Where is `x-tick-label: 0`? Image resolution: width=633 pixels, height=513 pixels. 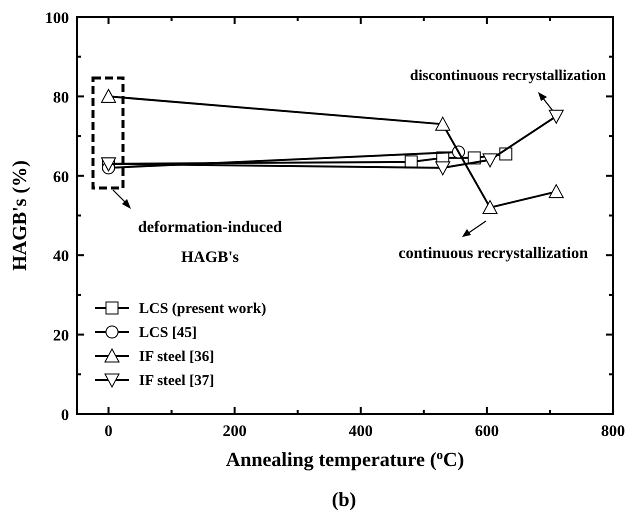
x-tick-label: 0 is located at coordinates (108, 431).